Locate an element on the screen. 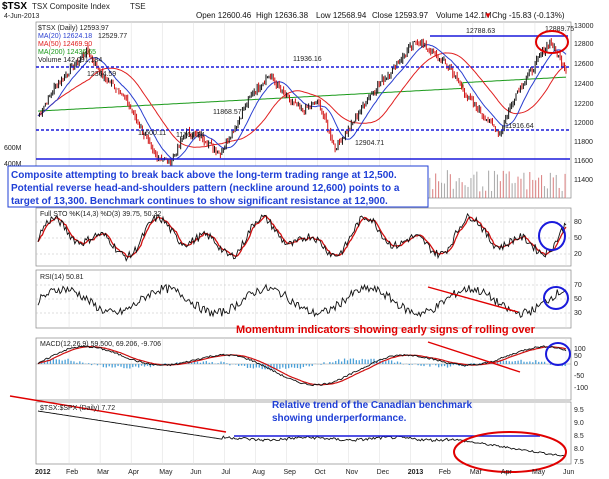 Image resolution: width=609 pixels, height=479 pixels. xtick-sep: Sep is located at coordinates (289, 472).